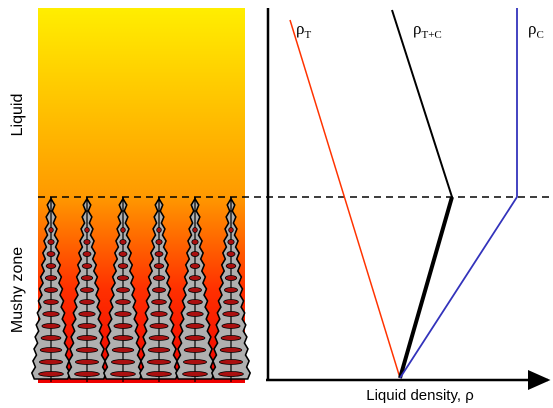 This screenshot has height=408, width=553. Describe the element at coordinates (17, 290) in the screenshot. I see `mushy-zone-label: Mushy zone` at that location.